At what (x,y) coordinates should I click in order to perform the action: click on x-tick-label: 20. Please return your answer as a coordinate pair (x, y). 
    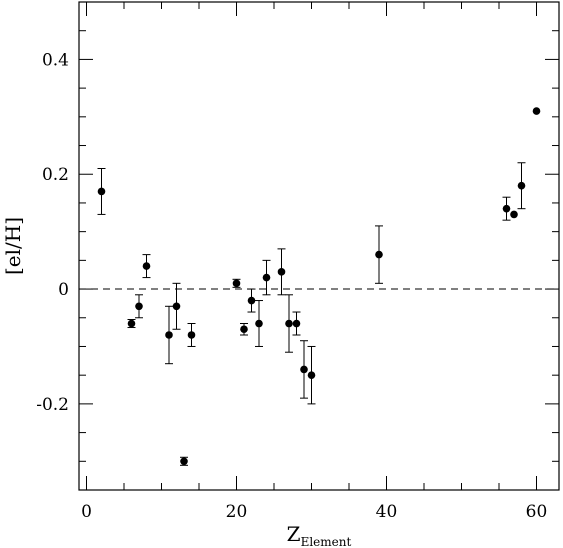
    Looking at the image, I should click on (237, 512).